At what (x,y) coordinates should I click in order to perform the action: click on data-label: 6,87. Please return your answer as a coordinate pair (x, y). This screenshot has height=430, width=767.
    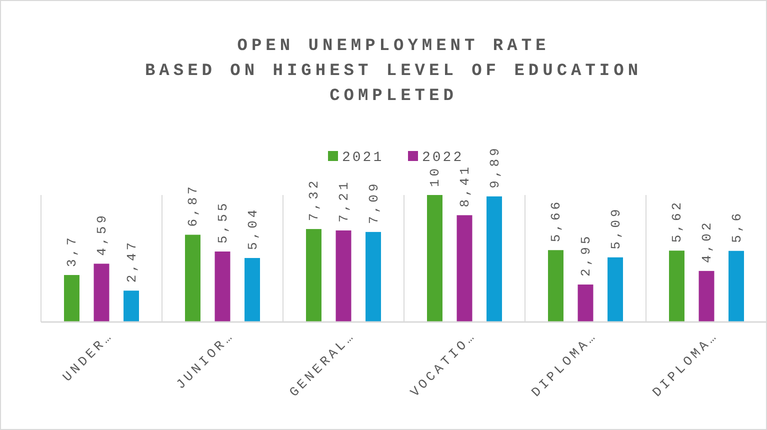
    Looking at the image, I should click on (193, 205).